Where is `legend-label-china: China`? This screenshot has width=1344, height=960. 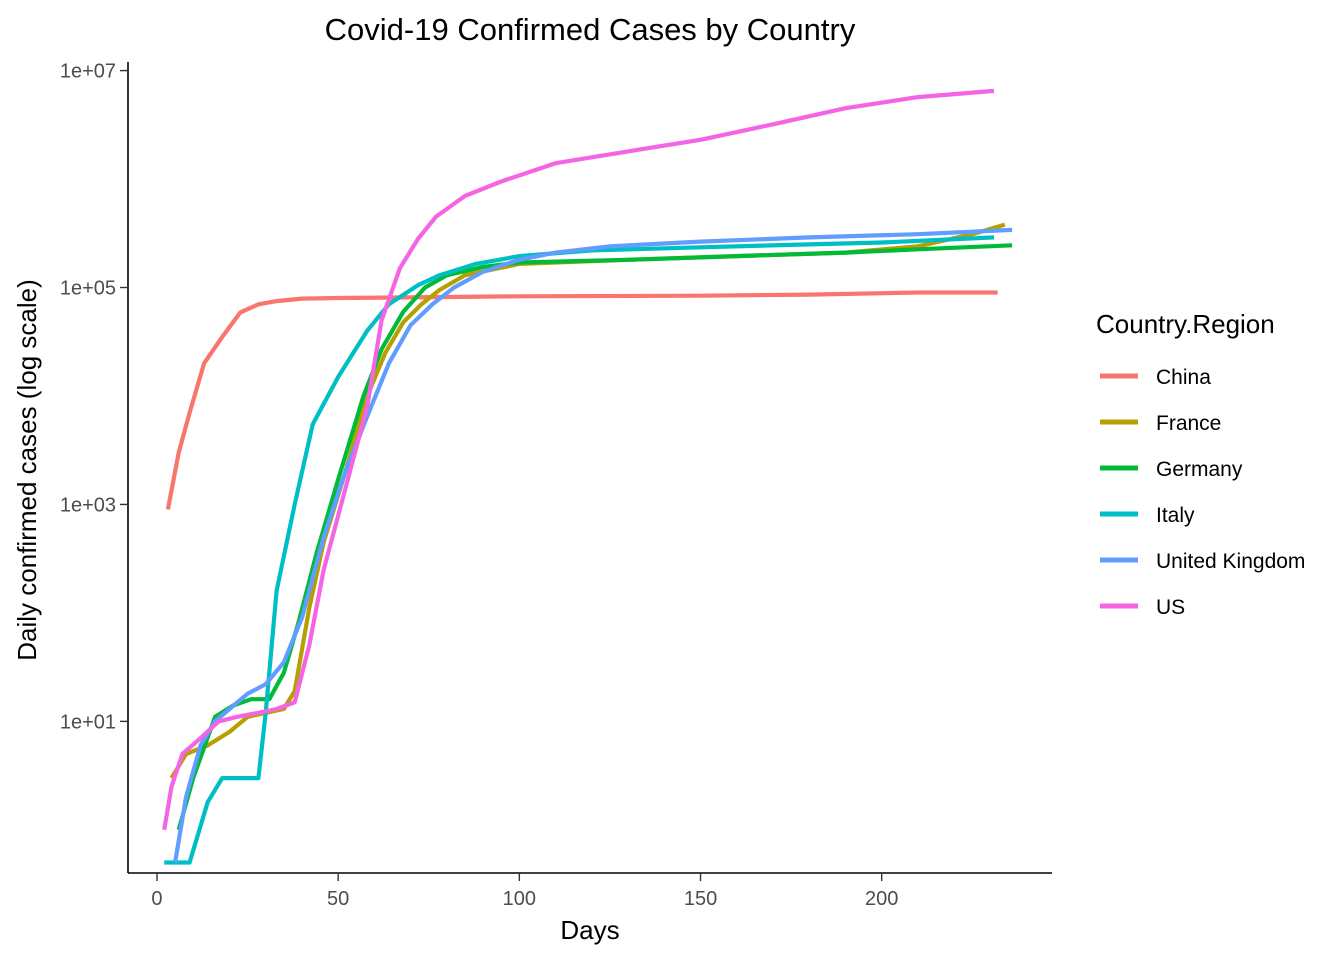
legend-label-china: China is located at coordinates (1183, 377).